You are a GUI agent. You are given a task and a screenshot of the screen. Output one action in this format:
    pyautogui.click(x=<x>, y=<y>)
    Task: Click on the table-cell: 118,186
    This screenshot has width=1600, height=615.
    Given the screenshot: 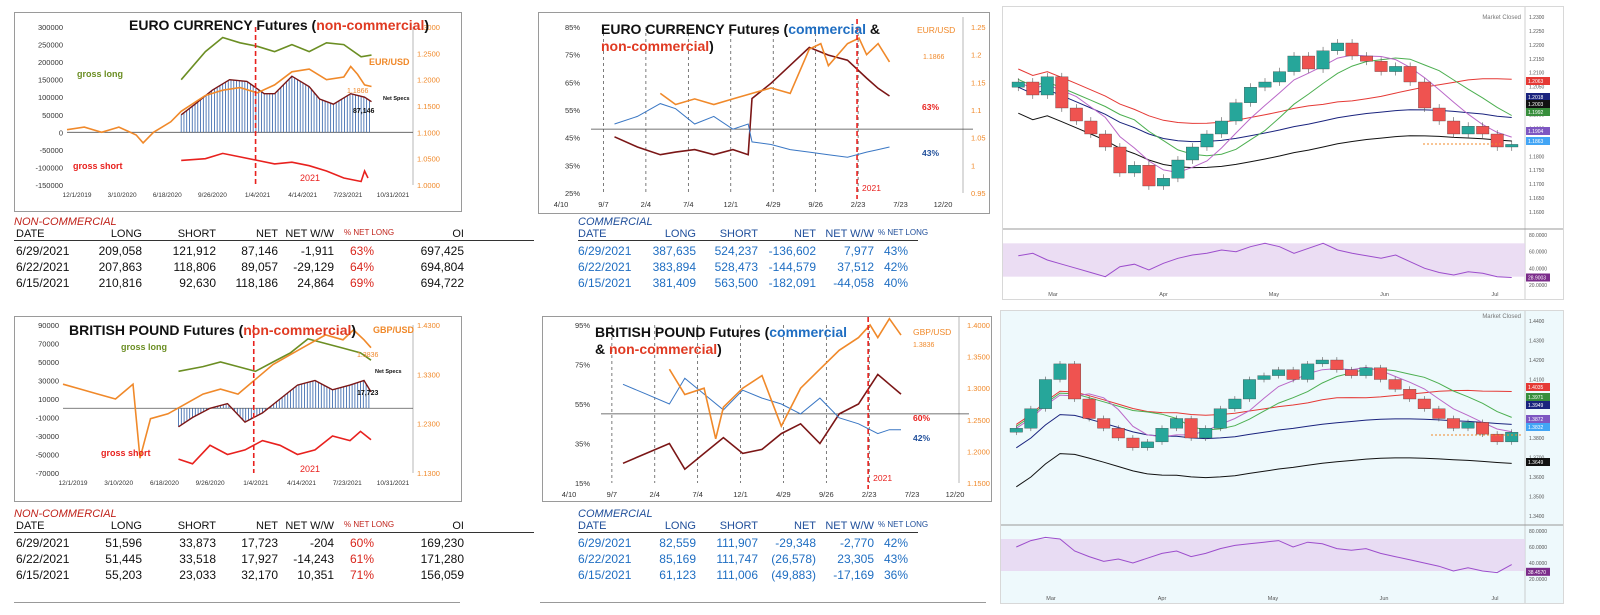 What is the action you would take?
    pyautogui.click(x=257, y=283)
    